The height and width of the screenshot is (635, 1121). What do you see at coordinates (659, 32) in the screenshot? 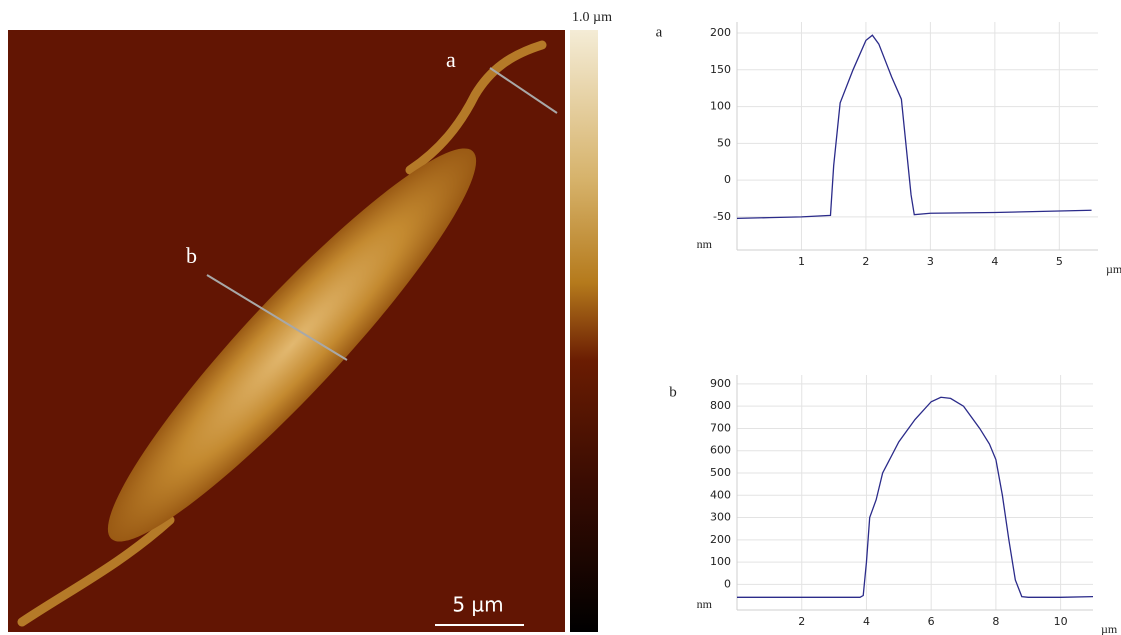
I see `panel-label: a` at bounding box center [659, 32].